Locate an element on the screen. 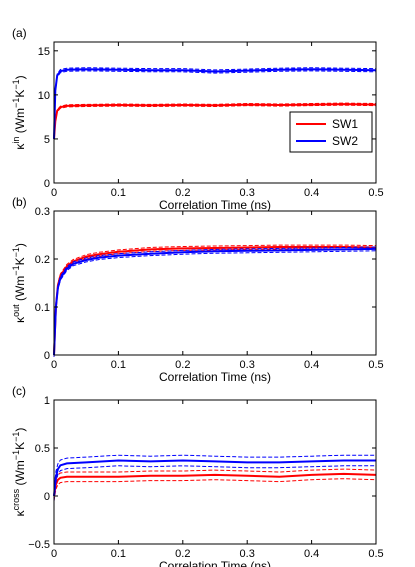 Image resolution: width=415 pixels, height=567 pixels. panel-label: (c) is located at coordinates (19, 391).